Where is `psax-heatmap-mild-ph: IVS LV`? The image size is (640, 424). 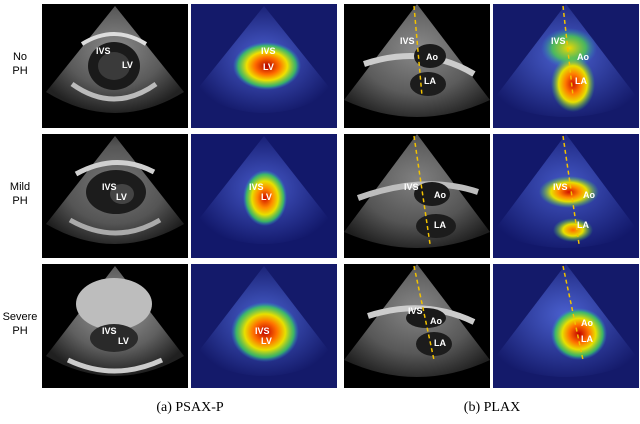 psax-heatmap-mild-ph: IVS LV is located at coordinates (264, 196).